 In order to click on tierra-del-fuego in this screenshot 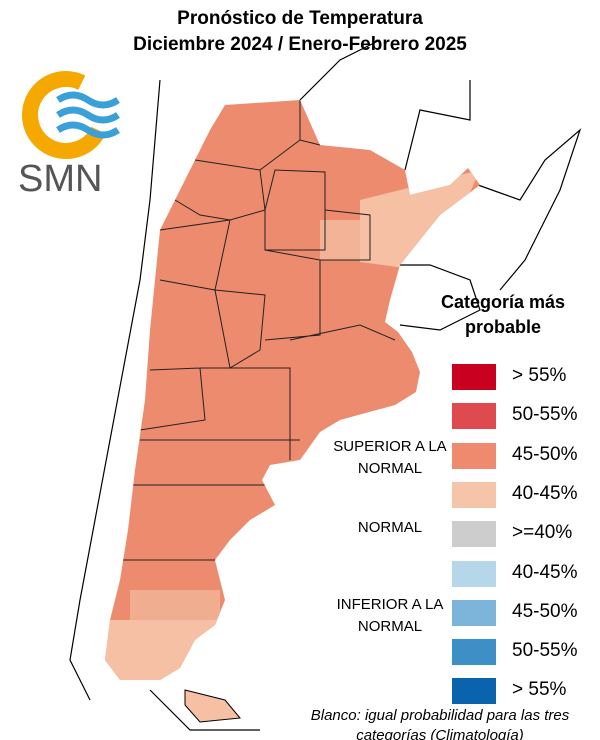, I will do `click(212, 706)`.